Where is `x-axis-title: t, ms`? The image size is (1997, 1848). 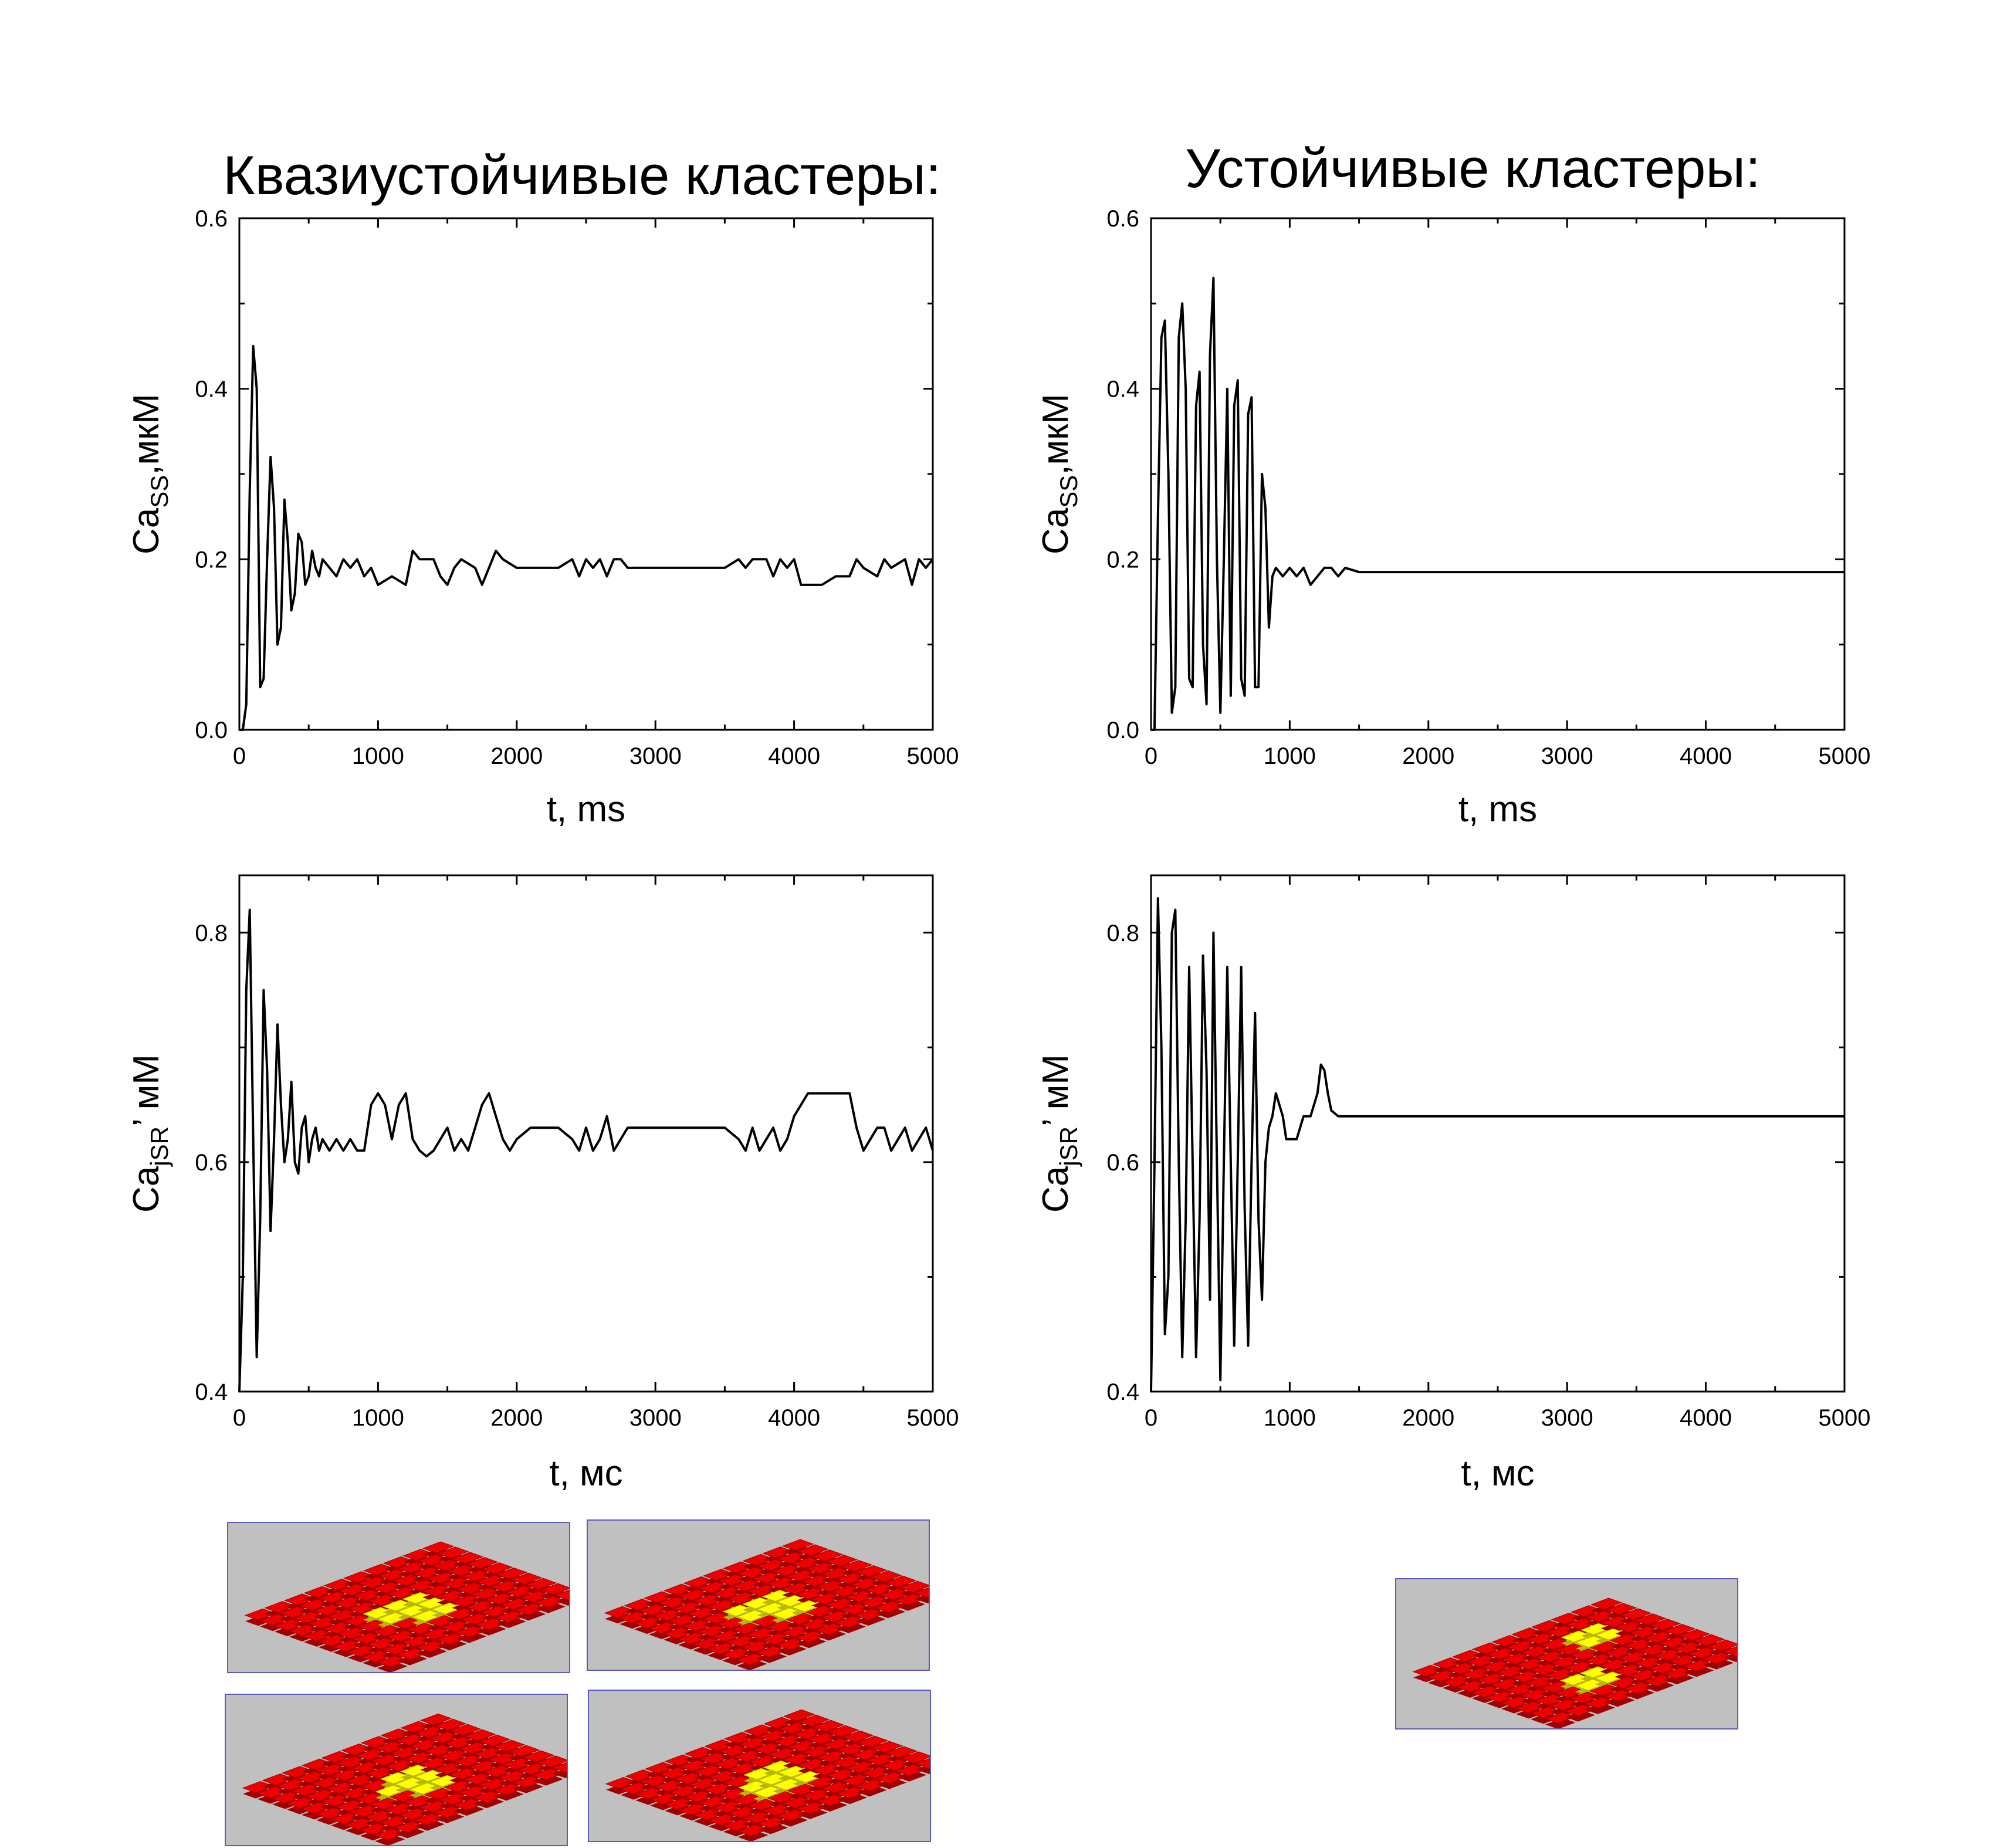 x-axis-title: t, ms is located at coordinates (586, 809).